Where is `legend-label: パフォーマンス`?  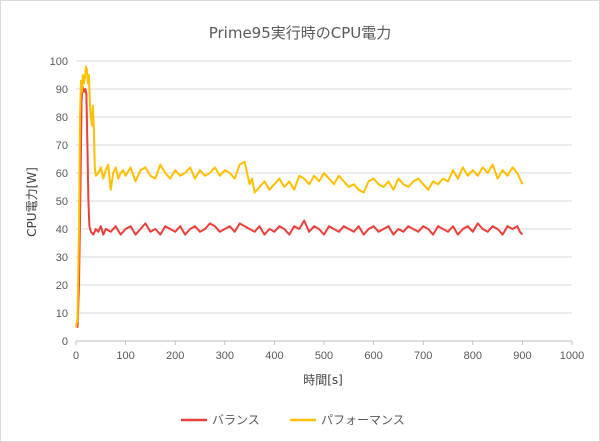
legend-label: パフォーマンス is located at coordinates (363, 420).